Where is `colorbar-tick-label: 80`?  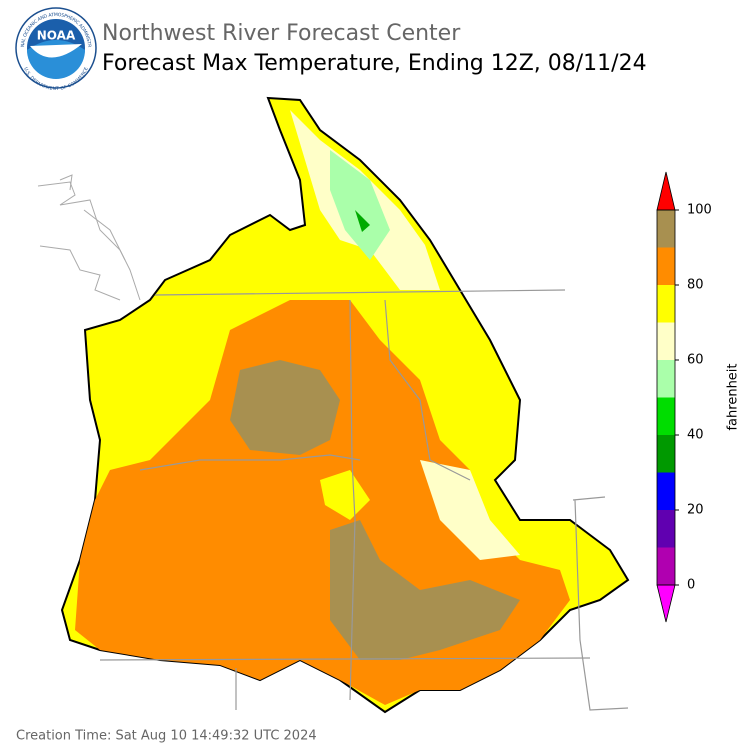
colorbar-tick-label: 80 is located at coordinates (695, 285).